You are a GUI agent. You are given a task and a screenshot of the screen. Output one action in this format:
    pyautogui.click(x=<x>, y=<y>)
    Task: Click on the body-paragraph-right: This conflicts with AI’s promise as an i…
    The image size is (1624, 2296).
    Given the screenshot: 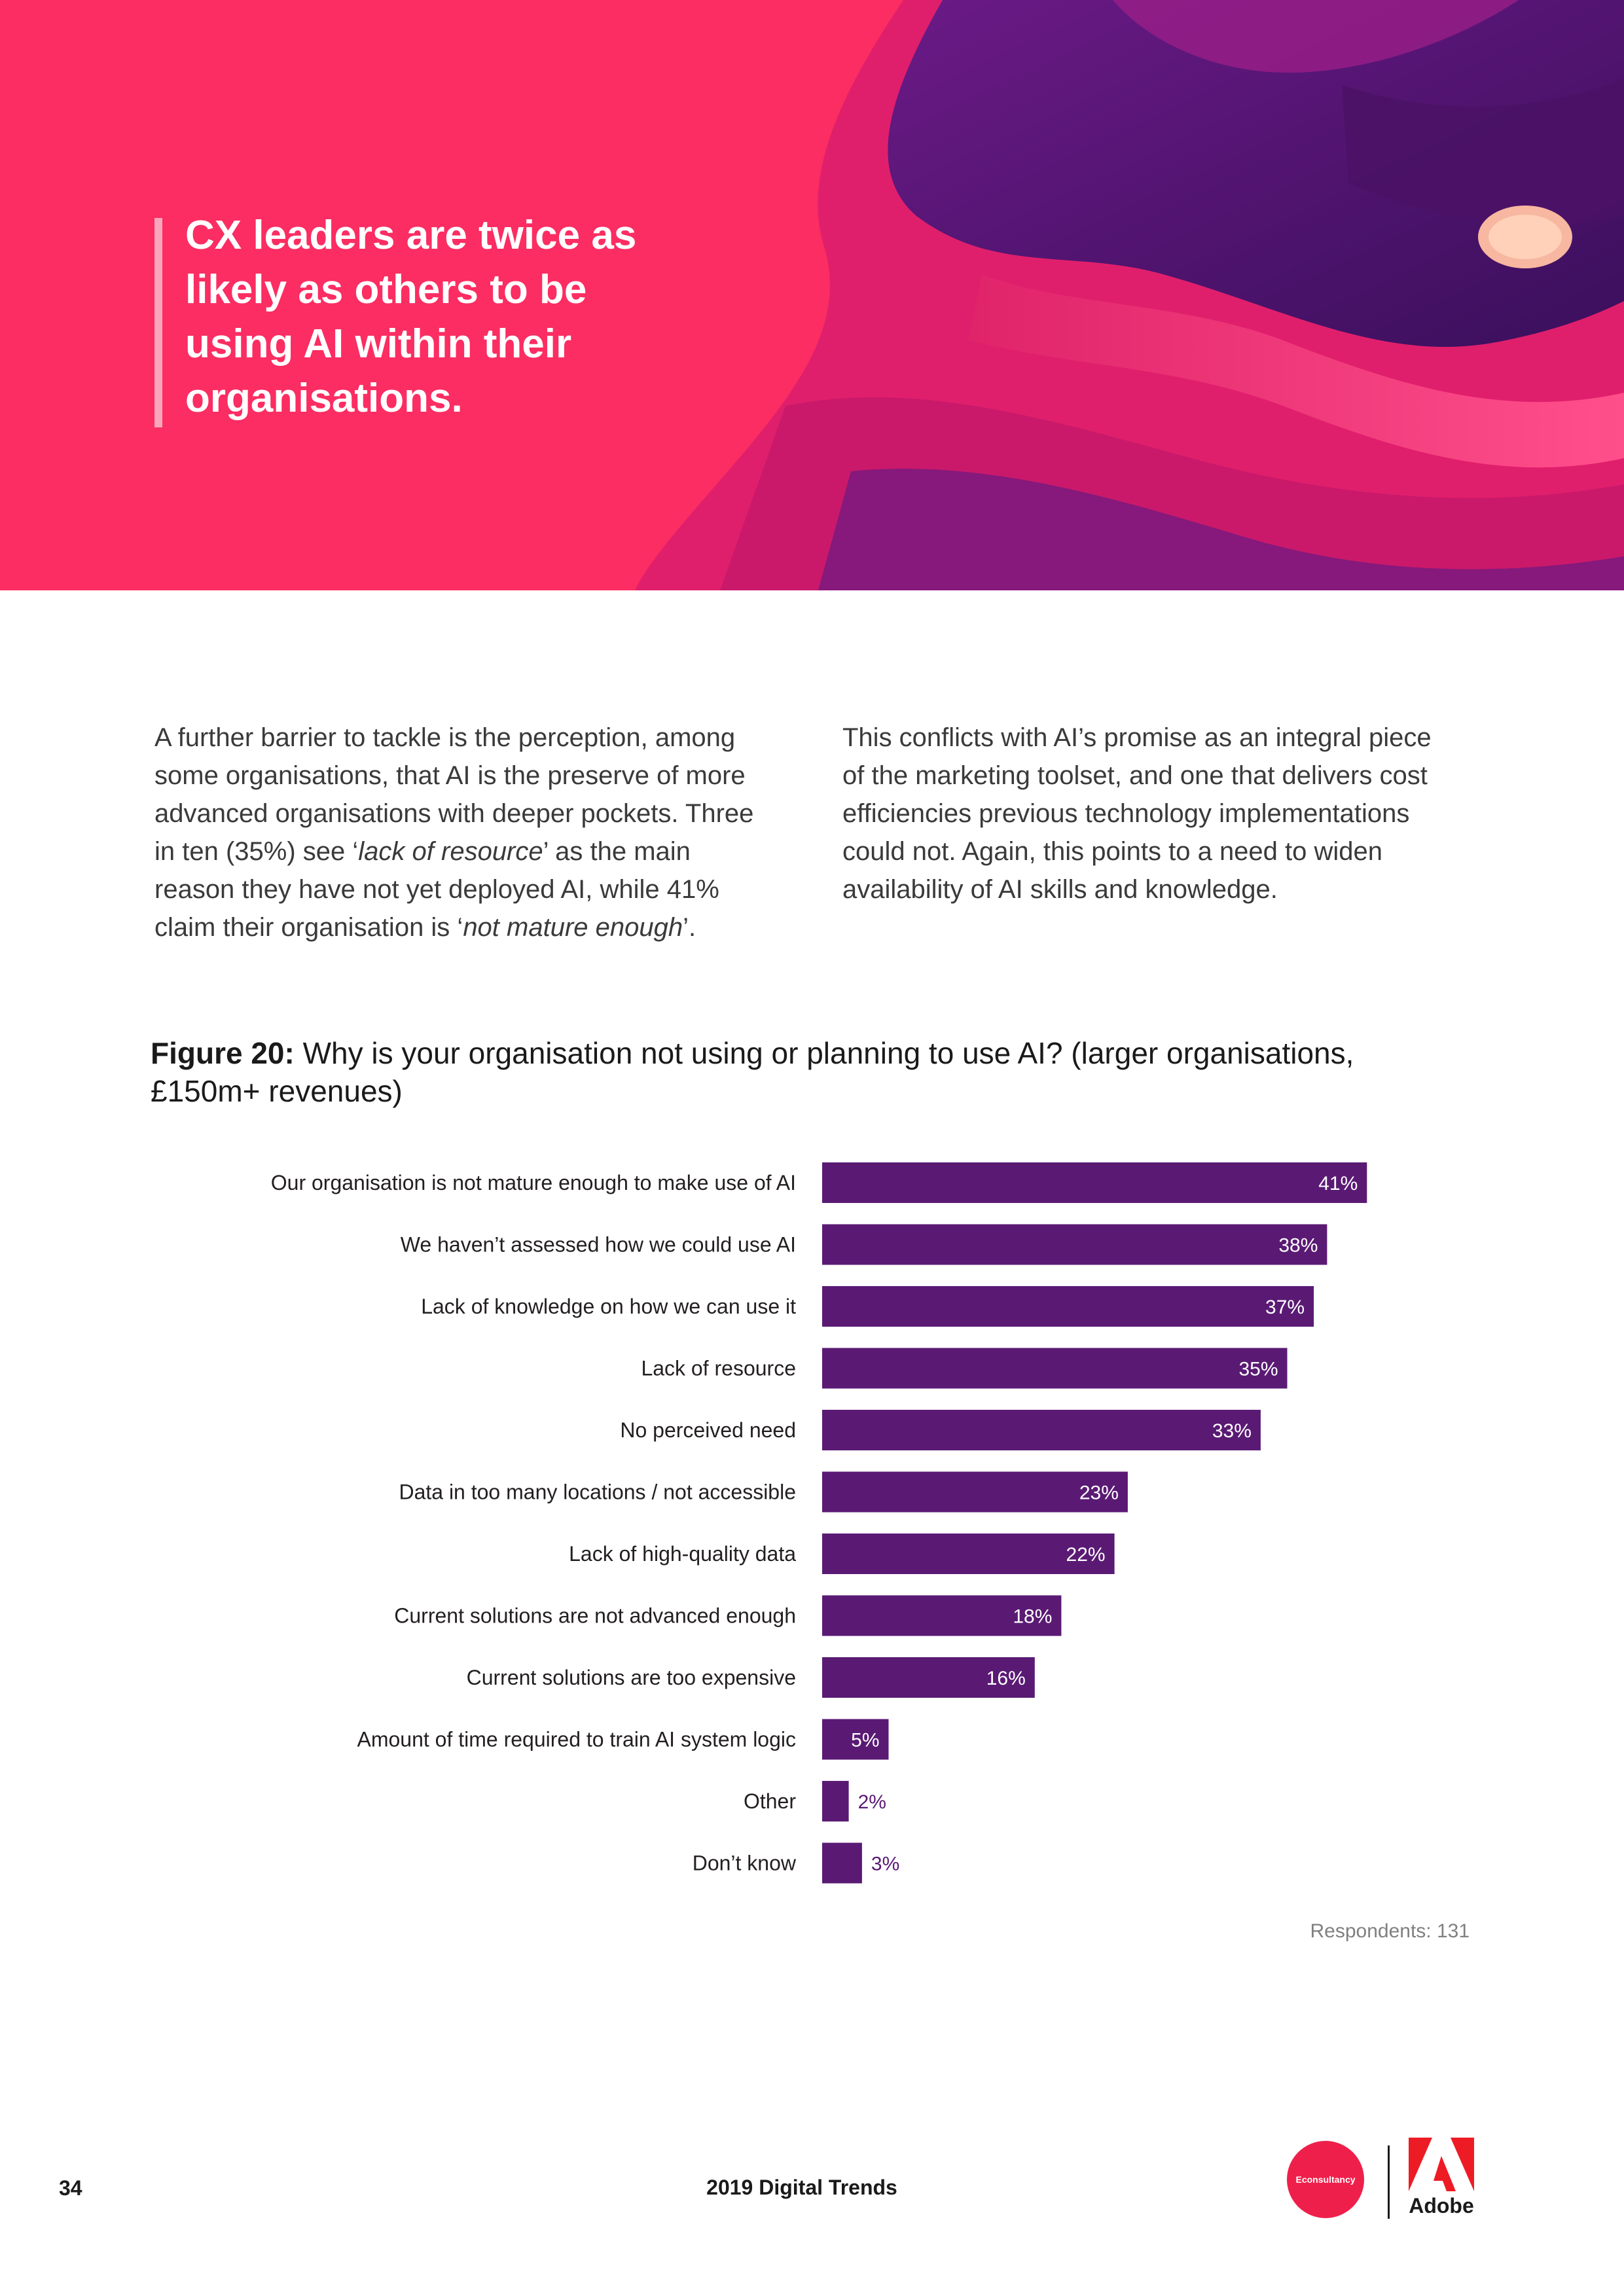 What is the action you would take?
    pyautogui.click(x=1137, y=813)
    